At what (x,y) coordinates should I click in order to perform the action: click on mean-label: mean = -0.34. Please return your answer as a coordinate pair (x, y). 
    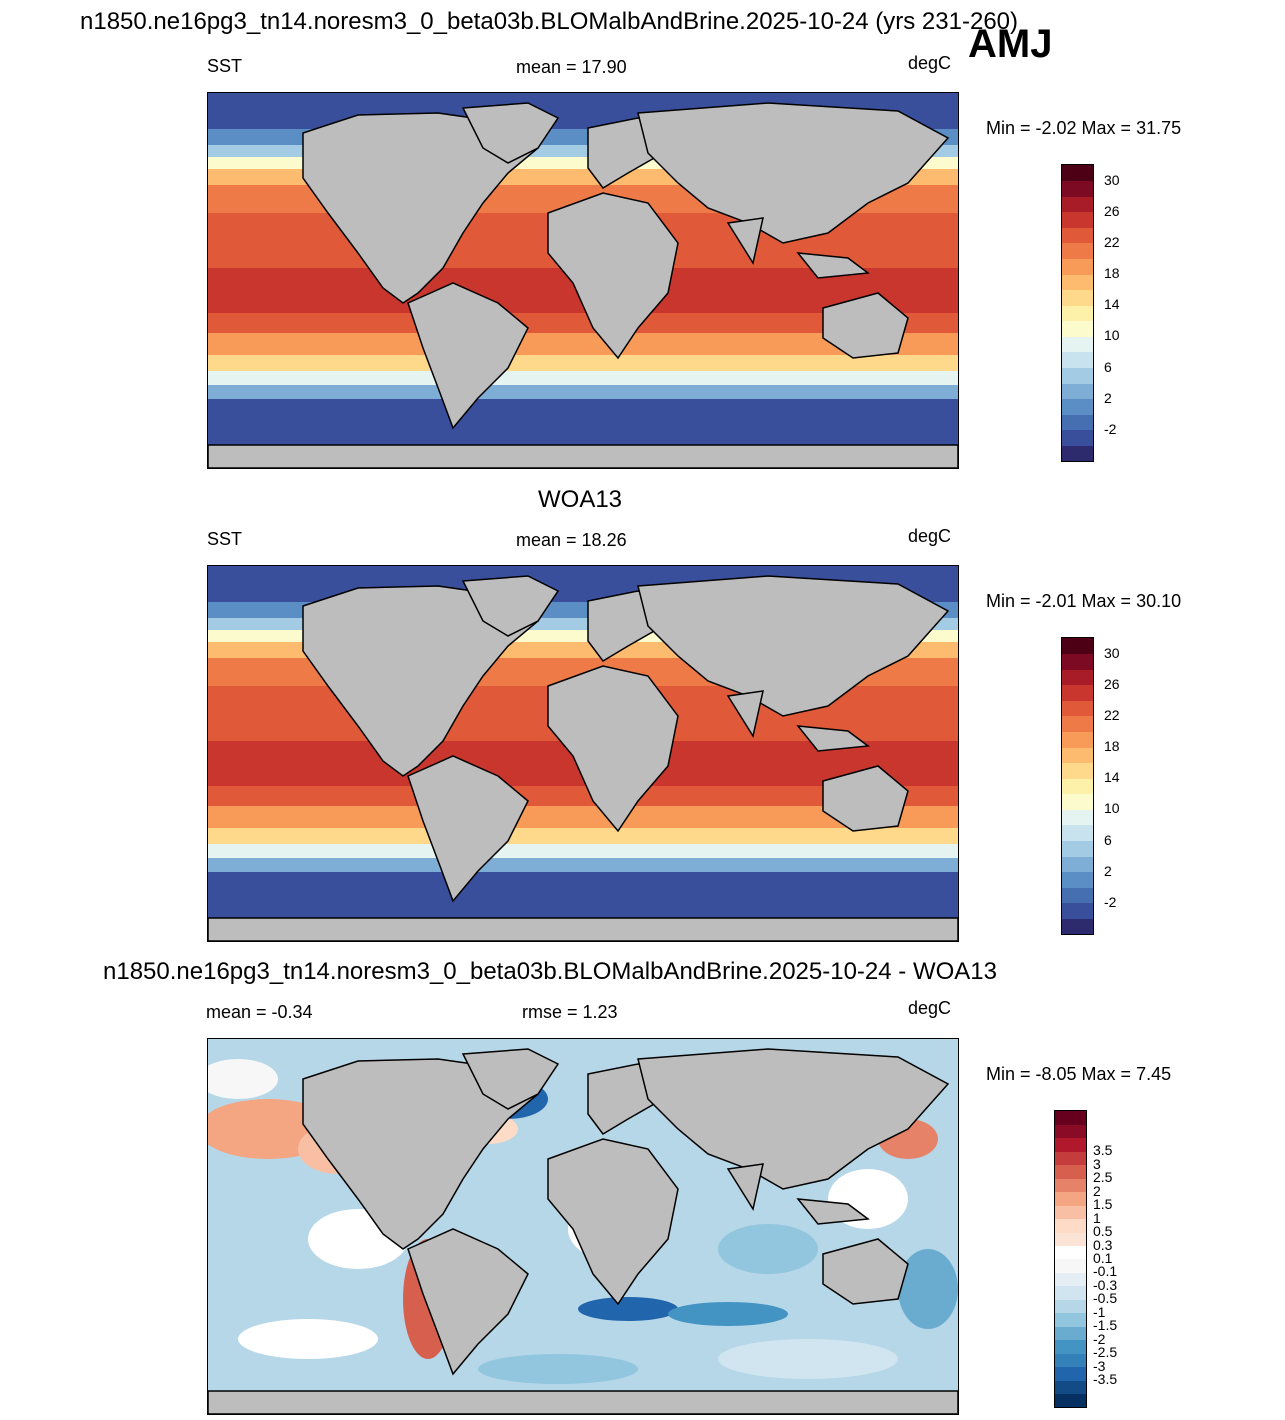
    Looking at the image, I should click on (259, 1012).